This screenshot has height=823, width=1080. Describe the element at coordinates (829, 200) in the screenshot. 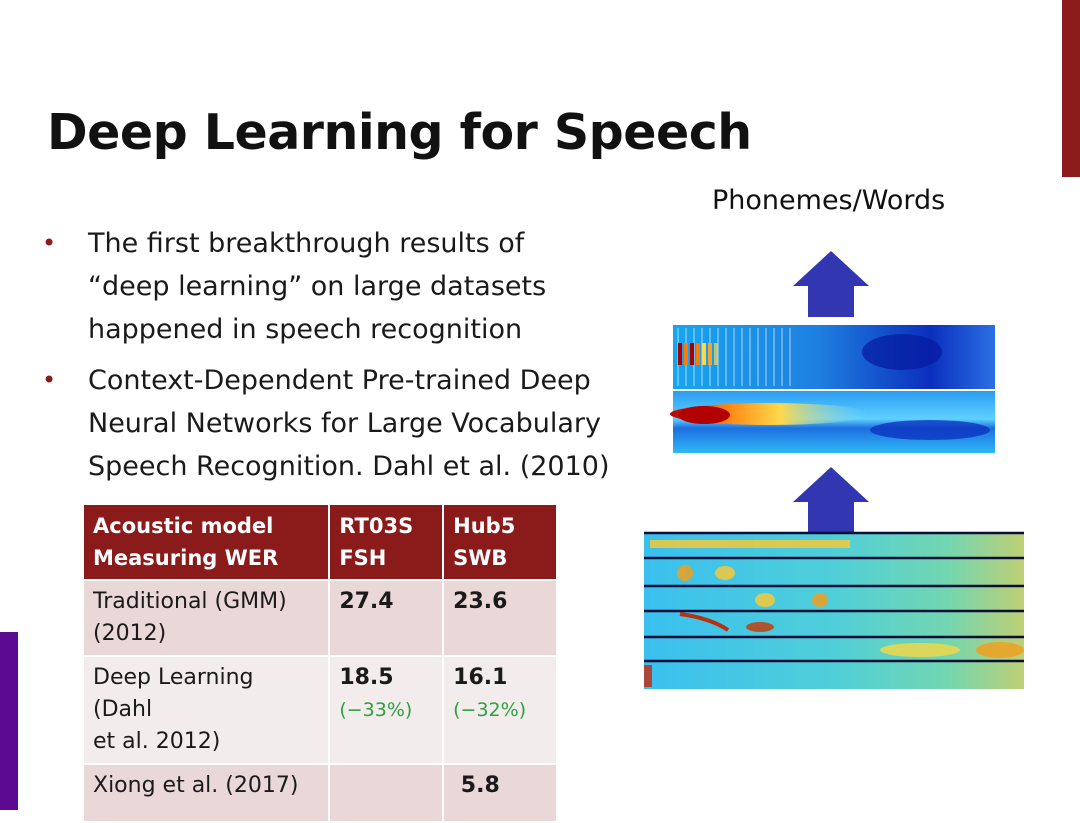

I see `output-label: Phonemes/Words` at that location.